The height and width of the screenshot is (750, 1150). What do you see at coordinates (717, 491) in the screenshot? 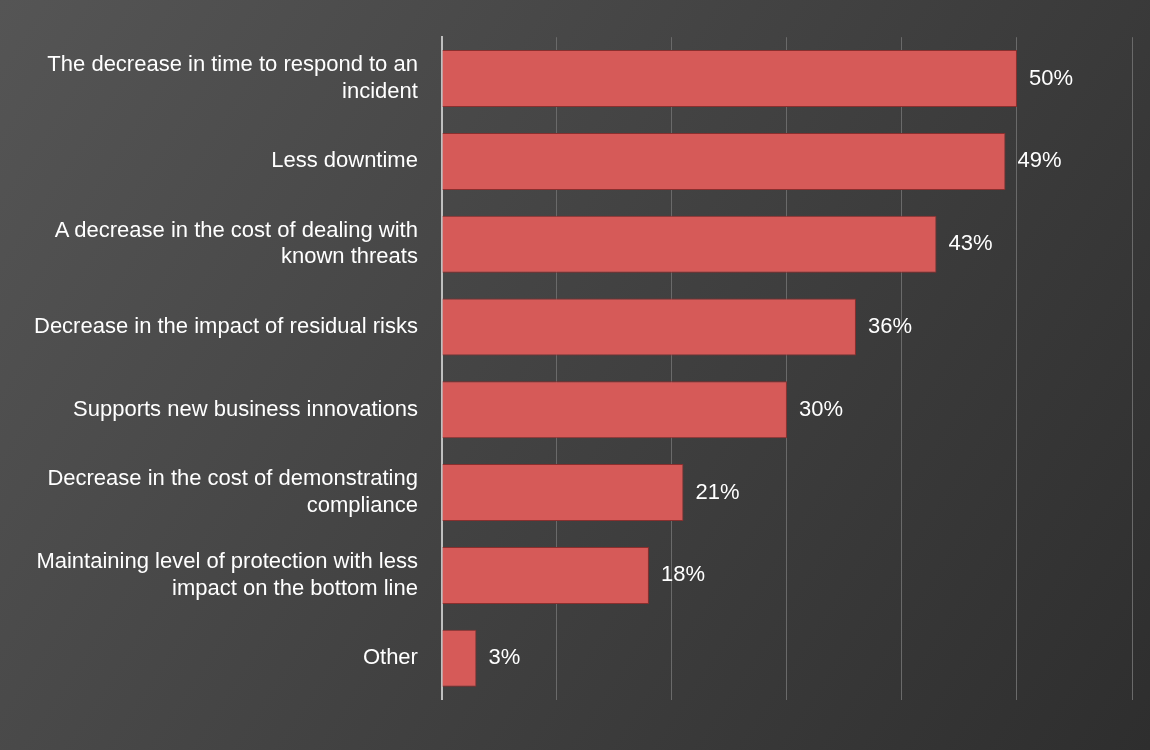
I see `data-label: 21%` at bounding box center [717, 491].